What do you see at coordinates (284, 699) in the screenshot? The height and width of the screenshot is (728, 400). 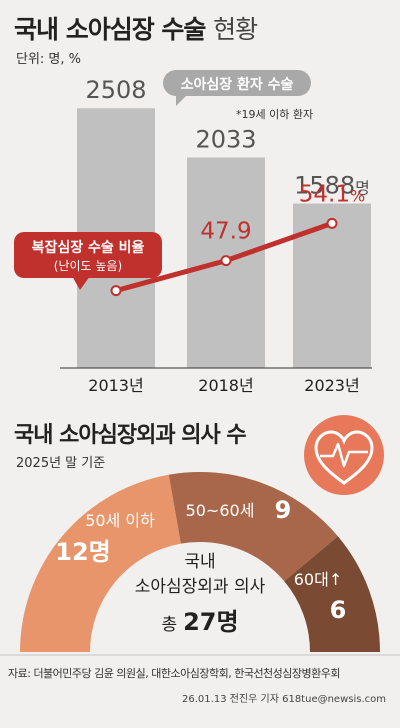 I see `credit-text: 26.01.13 전진우 기자 618tue@newsis.com` at bounding box center [284, 699].